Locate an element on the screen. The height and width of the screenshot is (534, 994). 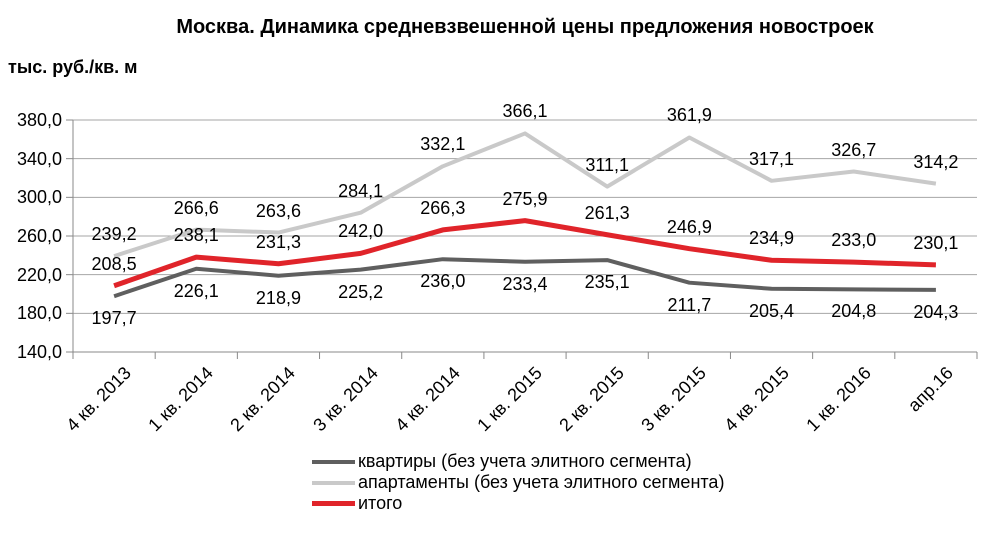
data-label: 226,1 is located at coordinates (196, 290).